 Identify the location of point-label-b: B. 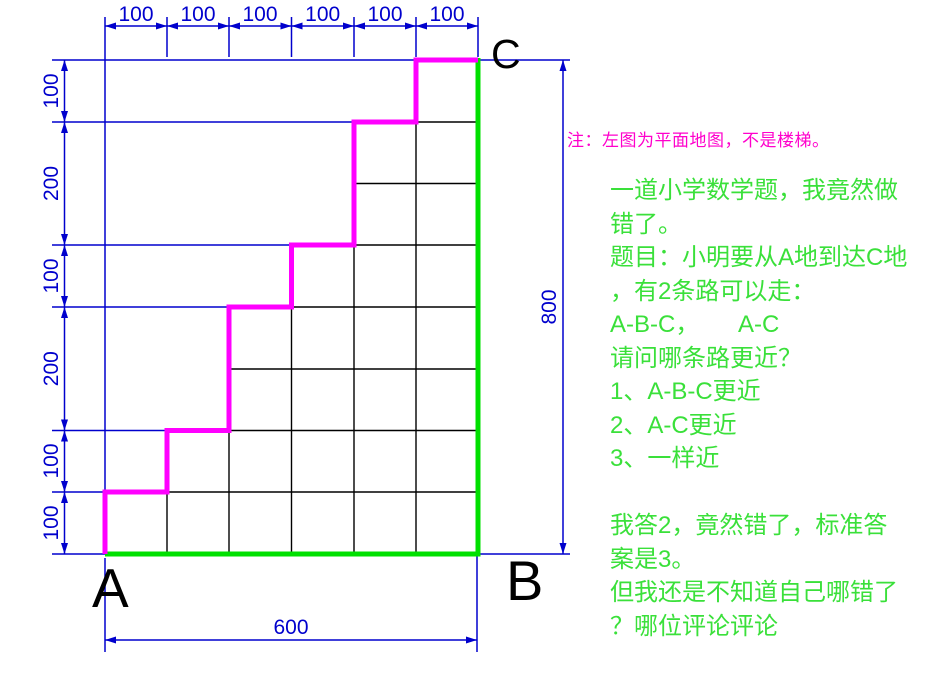
(524, 580).